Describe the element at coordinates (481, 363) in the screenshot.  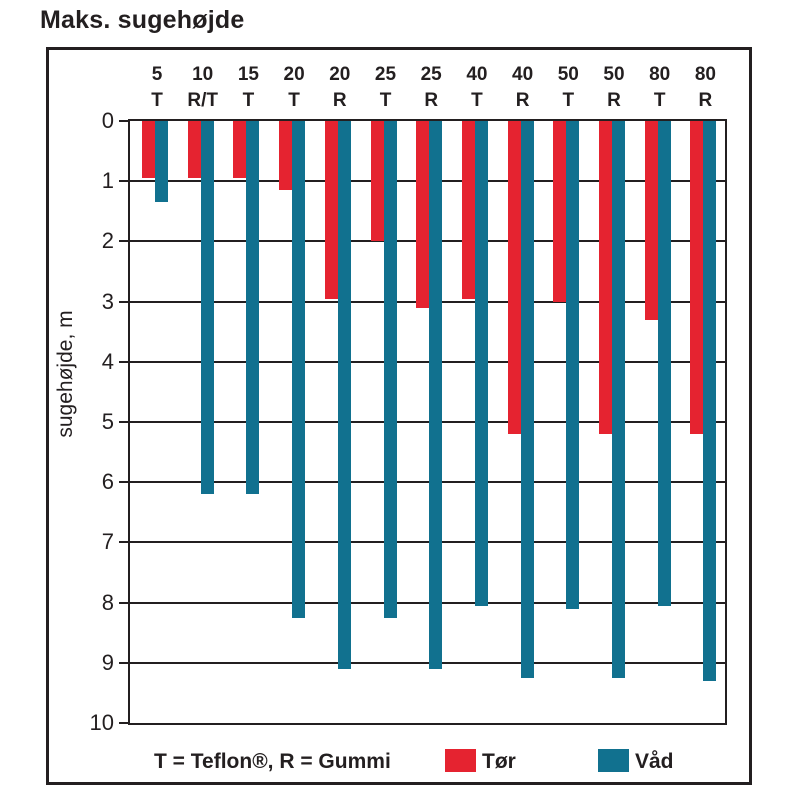
I see `bar-vad-40T` at that location.